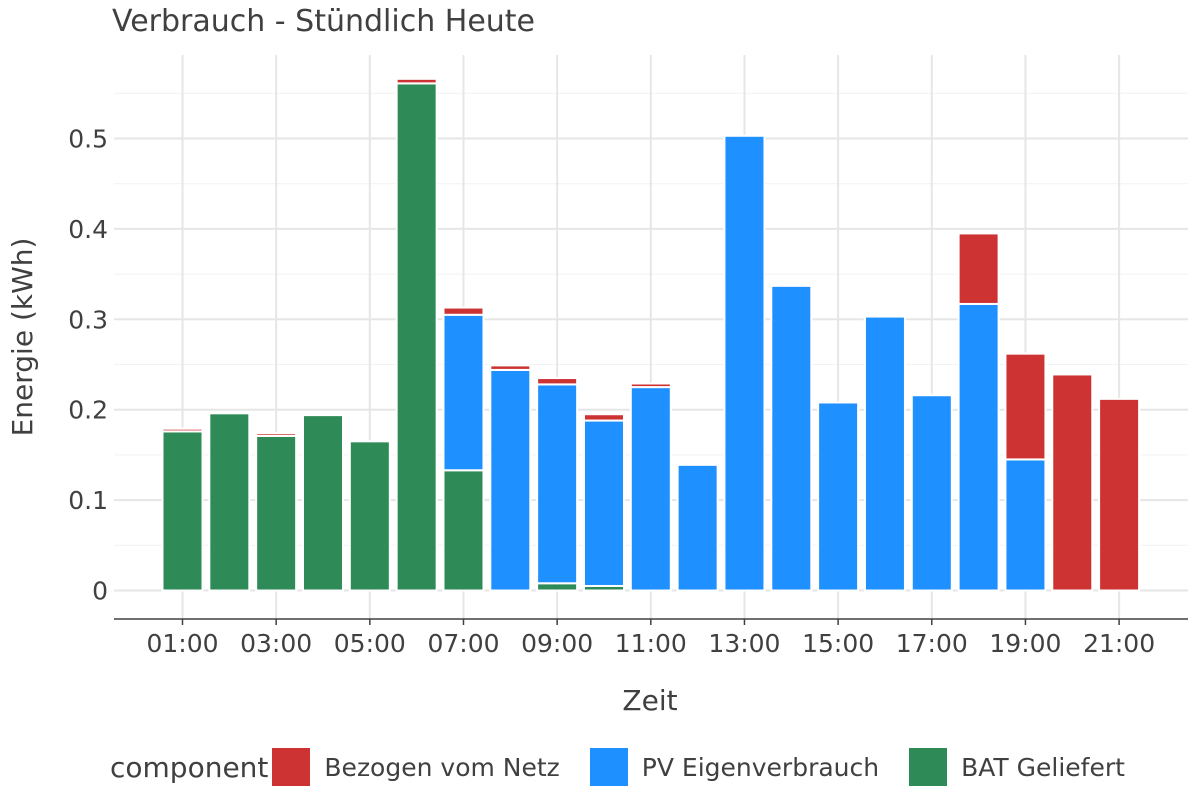  Describe the element at coordinates (442, 767) in the screenshot. I see `legend-label: Bezogen vom Netz` at that location.